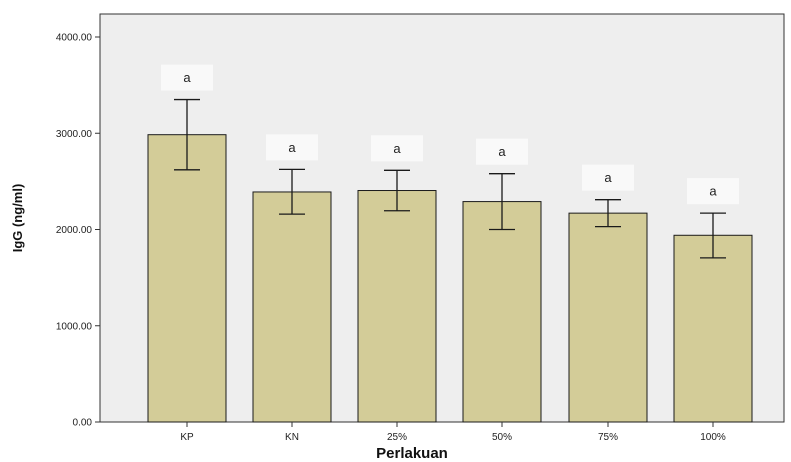 This screenshot has height=462, width=791. I want to click on bar-50pct, so click(502, 312).